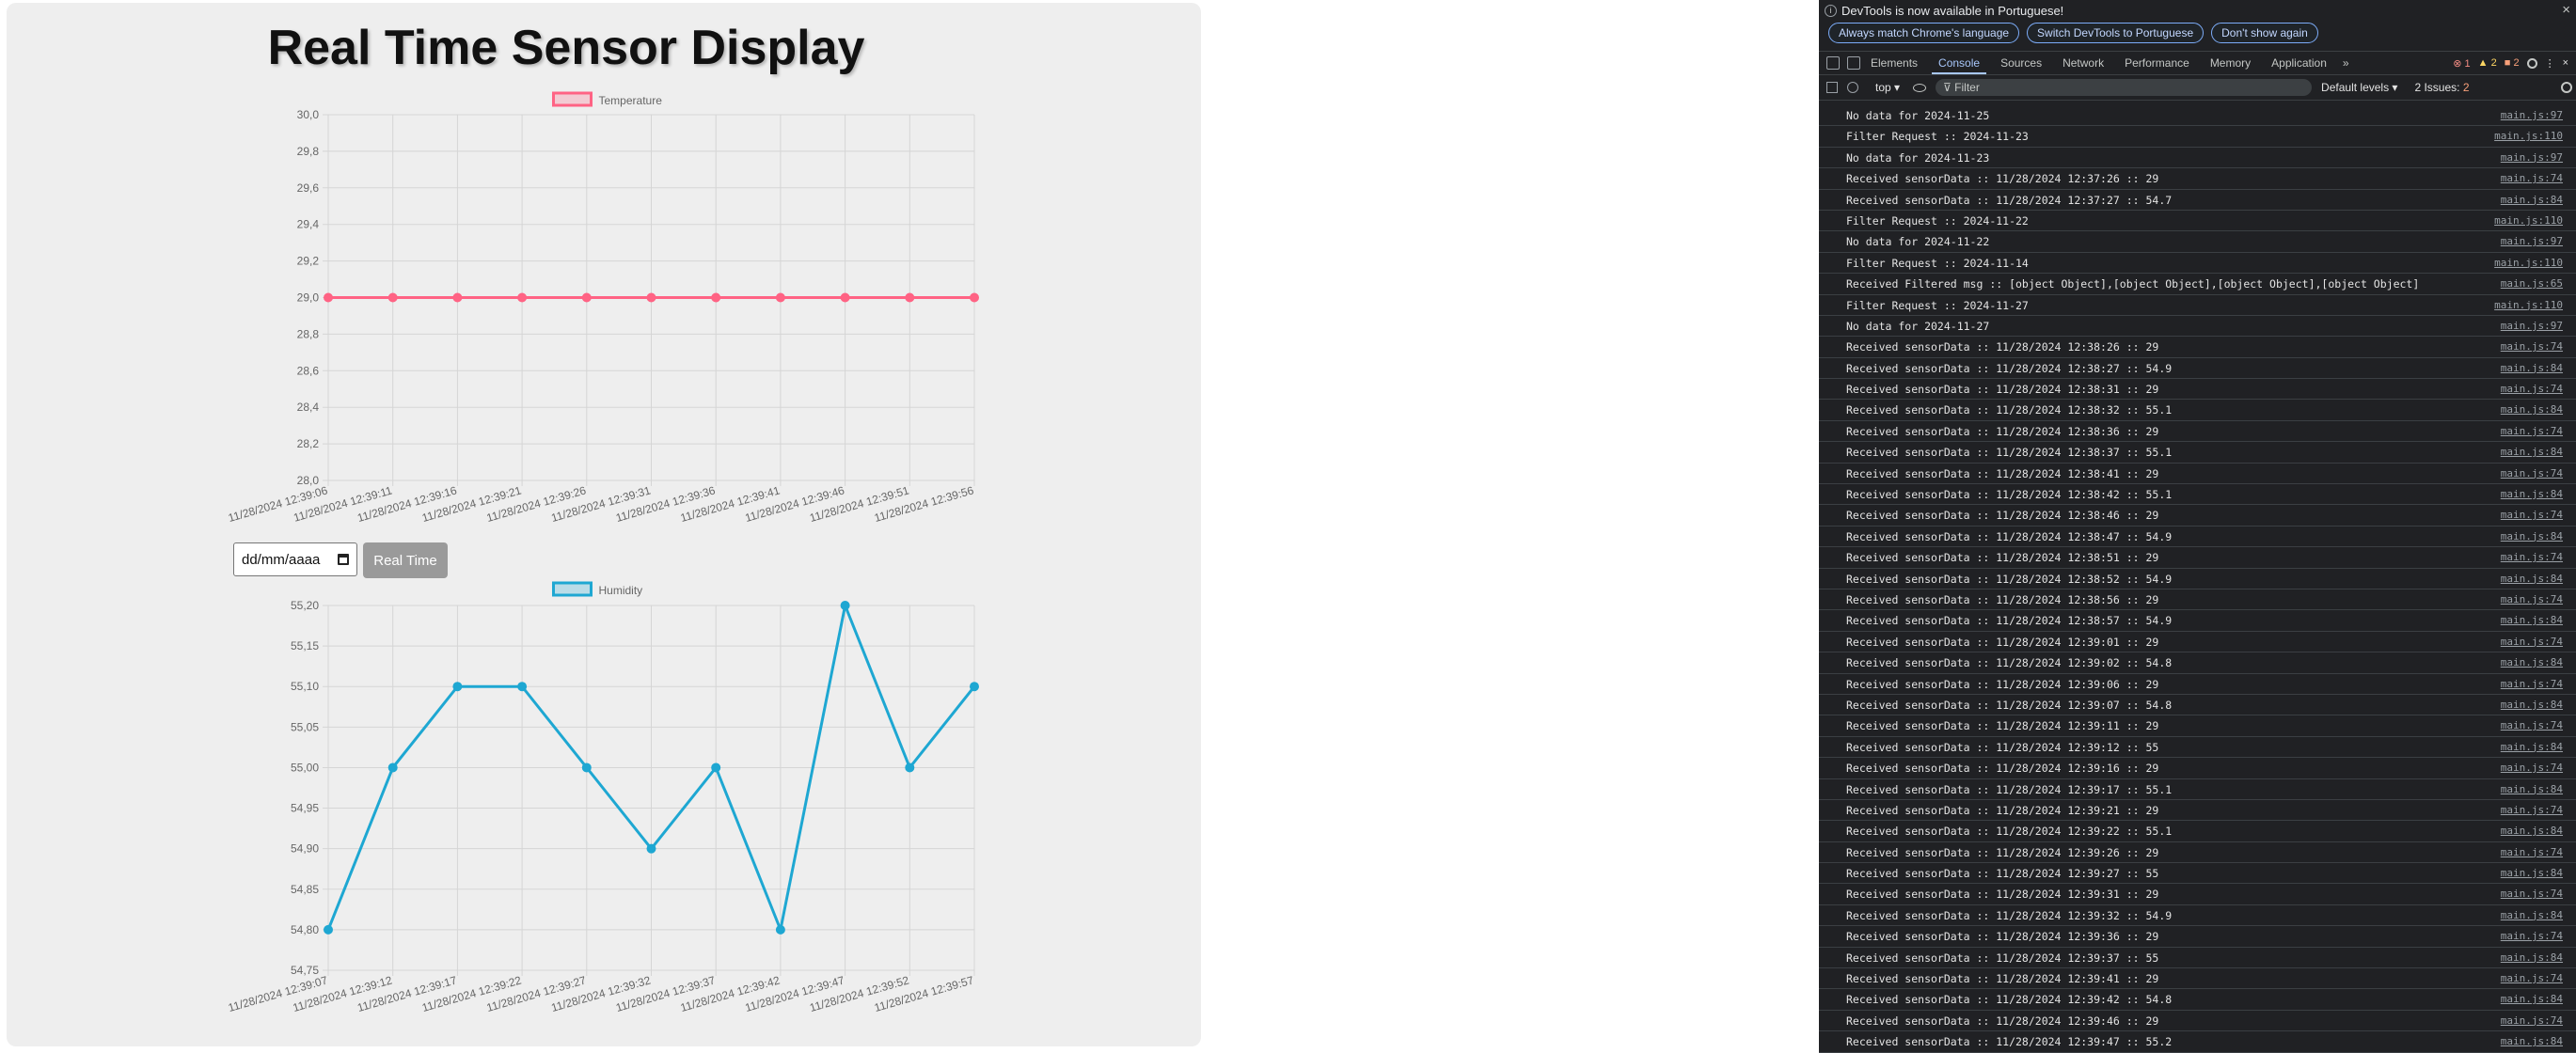 Image resolution: width=2576 pixels, height=1053 pixels. I want to click on more-options-icon: ⋮, so click(2549, 64).